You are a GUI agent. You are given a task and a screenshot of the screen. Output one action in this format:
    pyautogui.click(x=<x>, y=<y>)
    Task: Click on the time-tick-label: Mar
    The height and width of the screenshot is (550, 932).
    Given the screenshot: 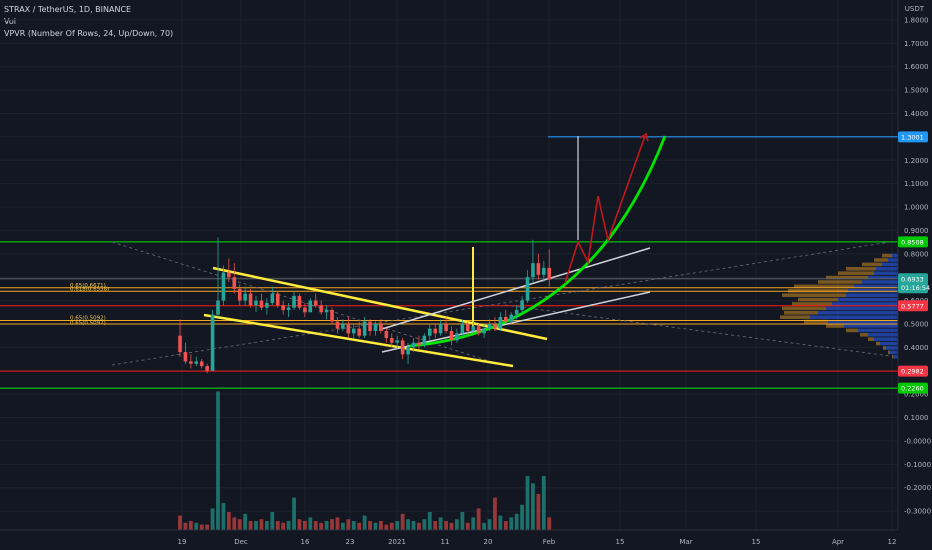 What is the action you would take?
    pyautogui.click(x=685, y=542)
    